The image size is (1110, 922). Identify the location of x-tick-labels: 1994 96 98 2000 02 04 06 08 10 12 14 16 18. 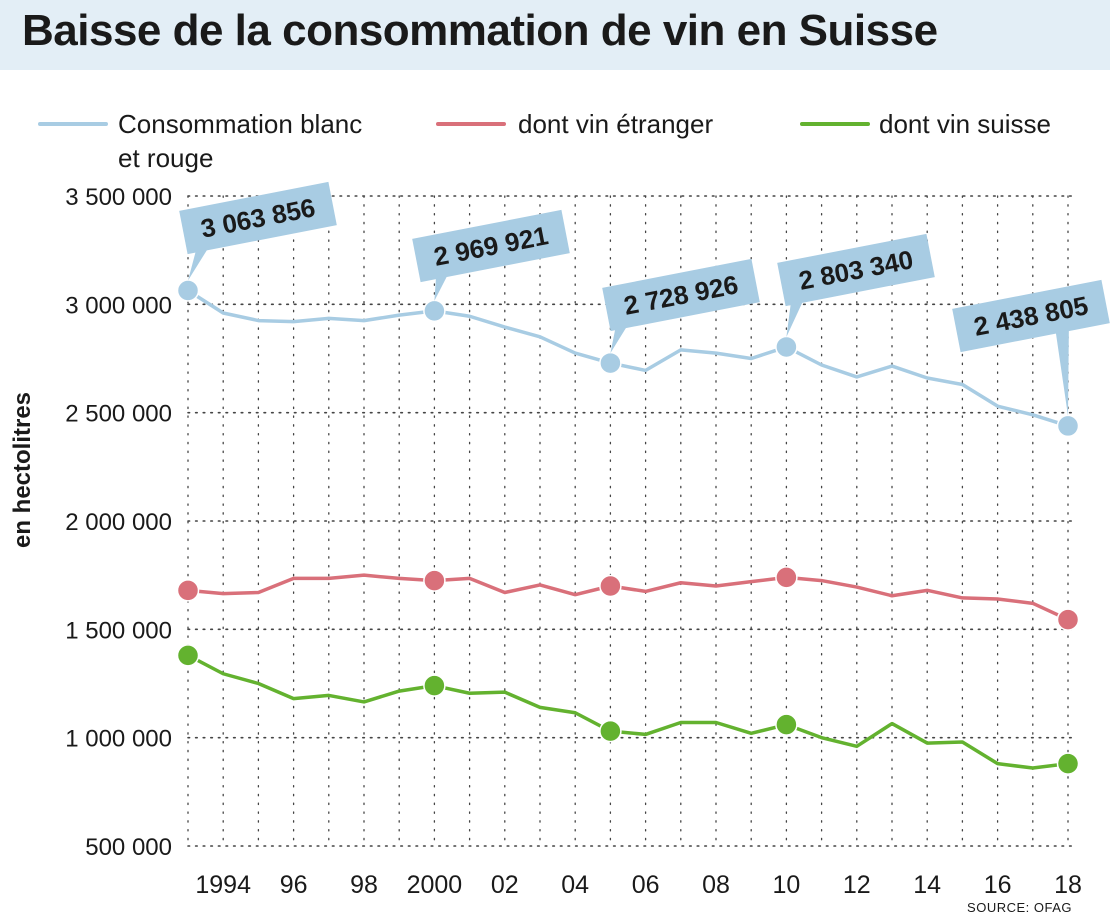
(638, 885).